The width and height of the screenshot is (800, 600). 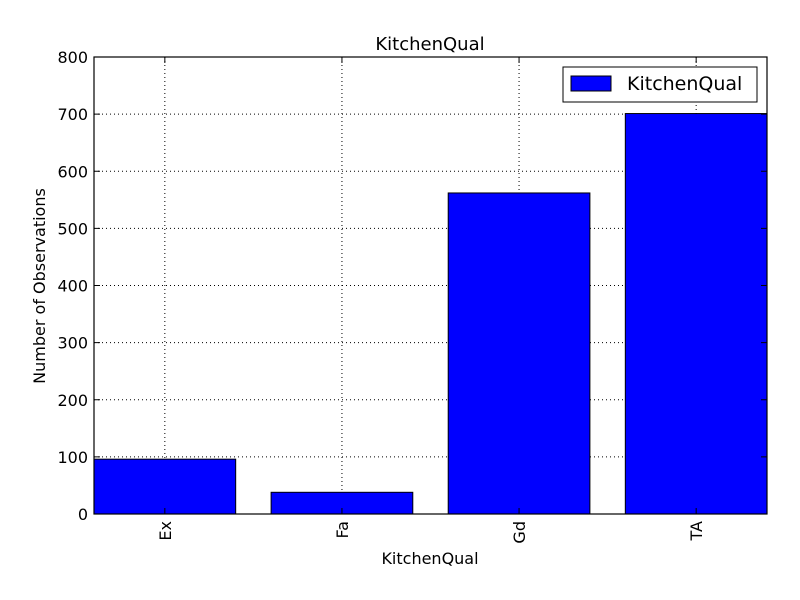 I want to click on y-axis-label: Number of Observations, so click(x=39, y=286).